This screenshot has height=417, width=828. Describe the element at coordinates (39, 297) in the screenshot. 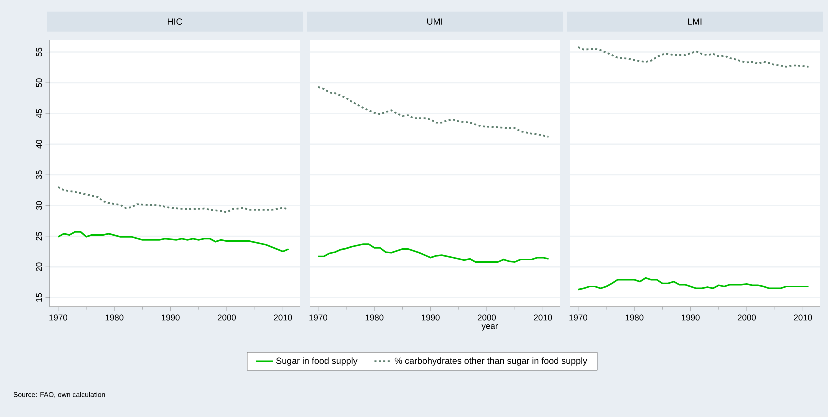

I see `y-tick-label: 15` at that location.